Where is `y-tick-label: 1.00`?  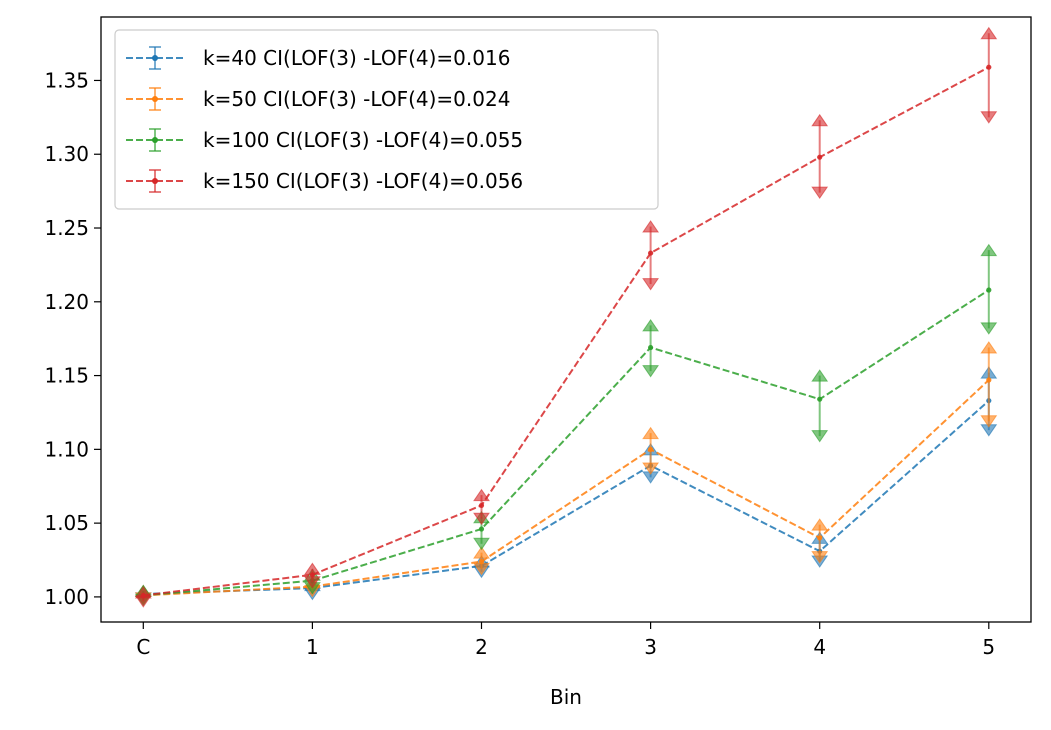 y-tick-label: 1.00 is located at coordinates (66, 597).